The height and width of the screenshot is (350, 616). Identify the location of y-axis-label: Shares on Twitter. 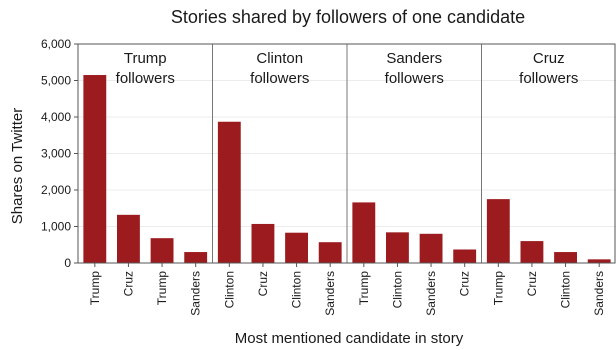
(17, 166).